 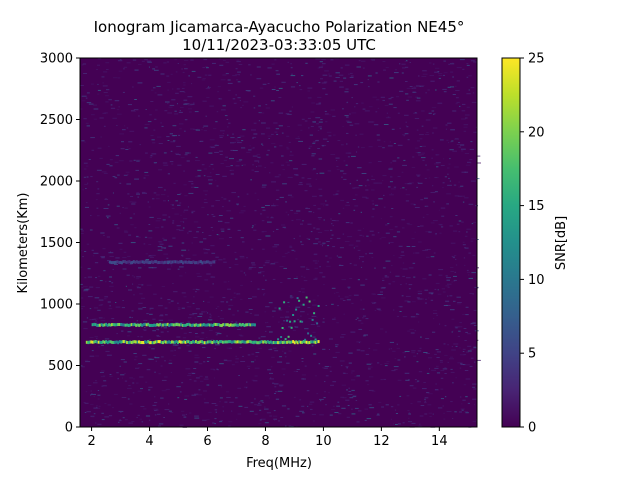 What do you see at coordinates (279, 45) in the screenshot?
I see `chart-title-line2: 10/11/2023-03:33:05 UTC` at bounding box center [279, 45].